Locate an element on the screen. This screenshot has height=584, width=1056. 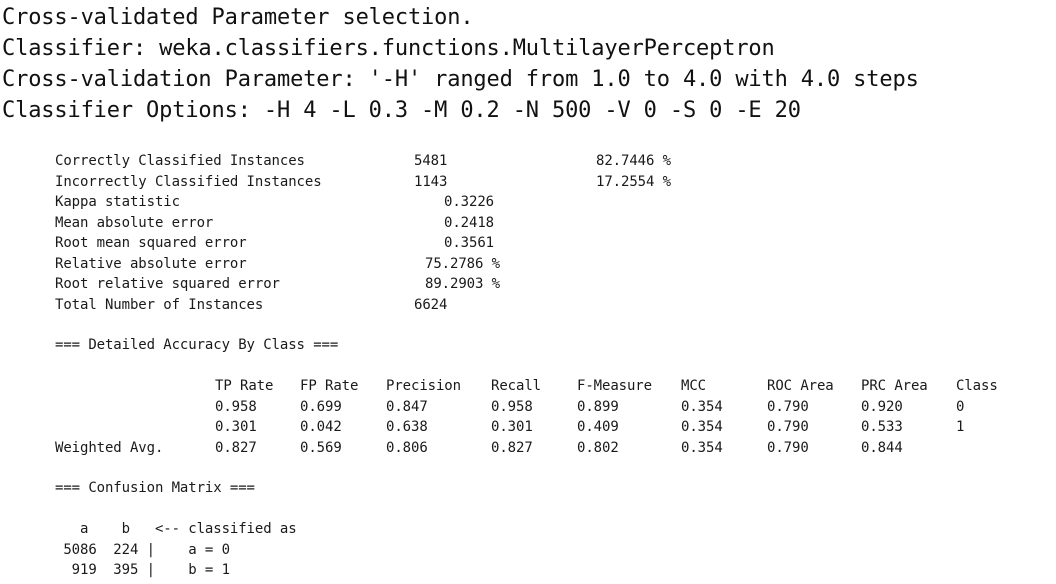
table-cell: 0.533 is located at coordinates (882, 427).